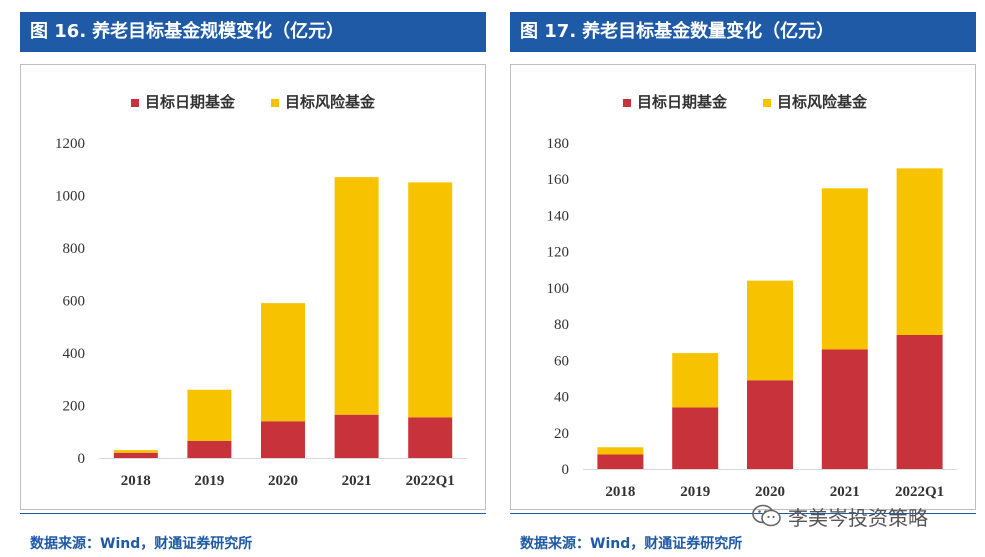 The height and width of the screenshot is (557, 985). Describe the element at coordinates (218, 31) in the screenshot. I see `figure-16-title: 养老目标基金规模变化（亿元）` at that location.